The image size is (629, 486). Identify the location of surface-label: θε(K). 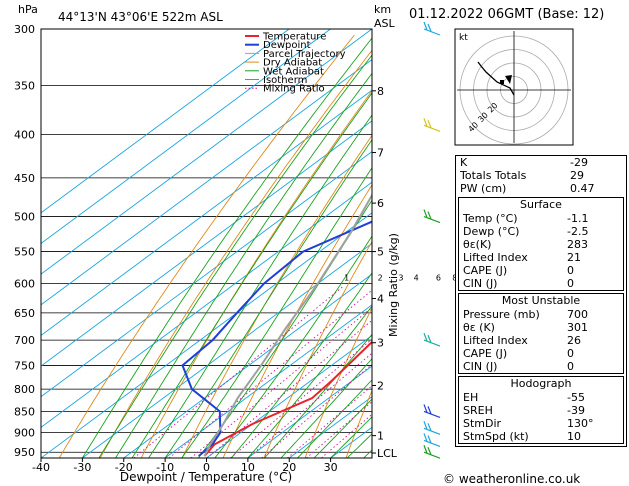
(477, 244).